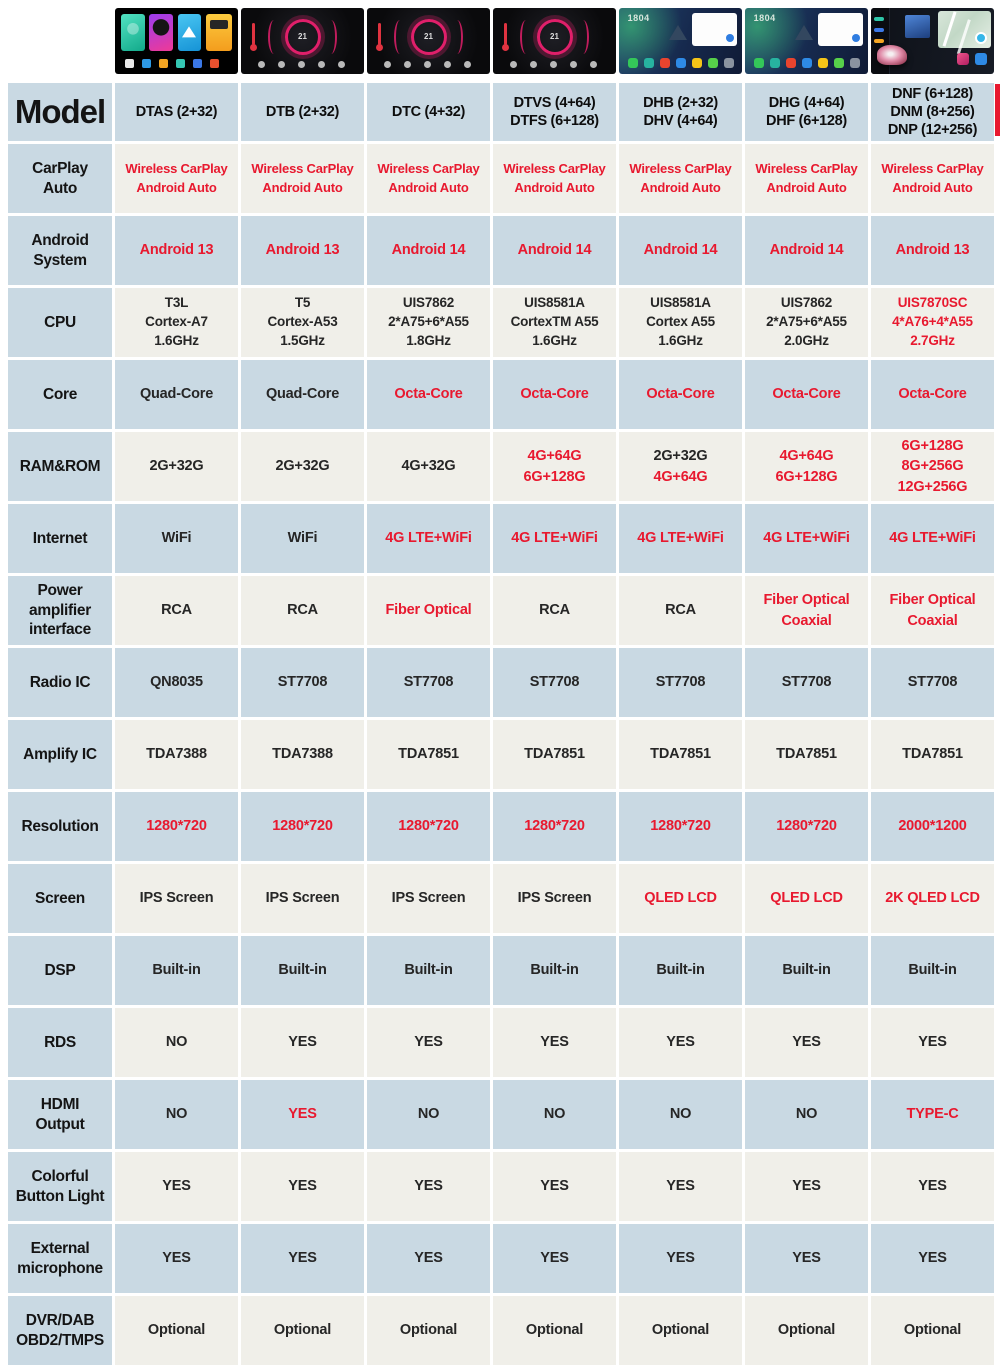  What do you see at coordinates (840, 29) in the screenshot?
I see `nav-card-icon` at bounding box center [840, 29].